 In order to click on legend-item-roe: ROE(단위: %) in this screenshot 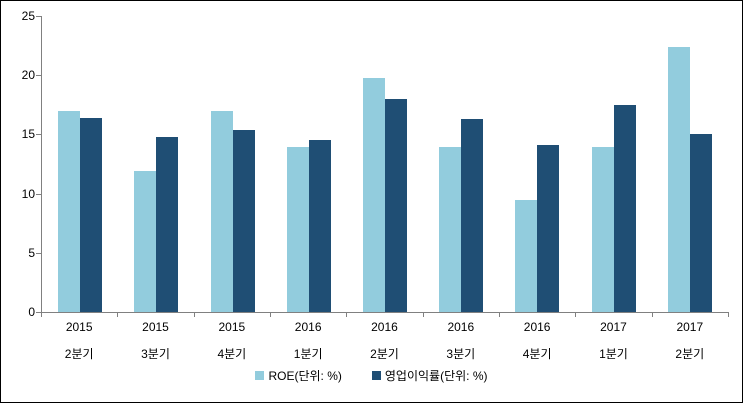, I will do `click(298, 375)`.